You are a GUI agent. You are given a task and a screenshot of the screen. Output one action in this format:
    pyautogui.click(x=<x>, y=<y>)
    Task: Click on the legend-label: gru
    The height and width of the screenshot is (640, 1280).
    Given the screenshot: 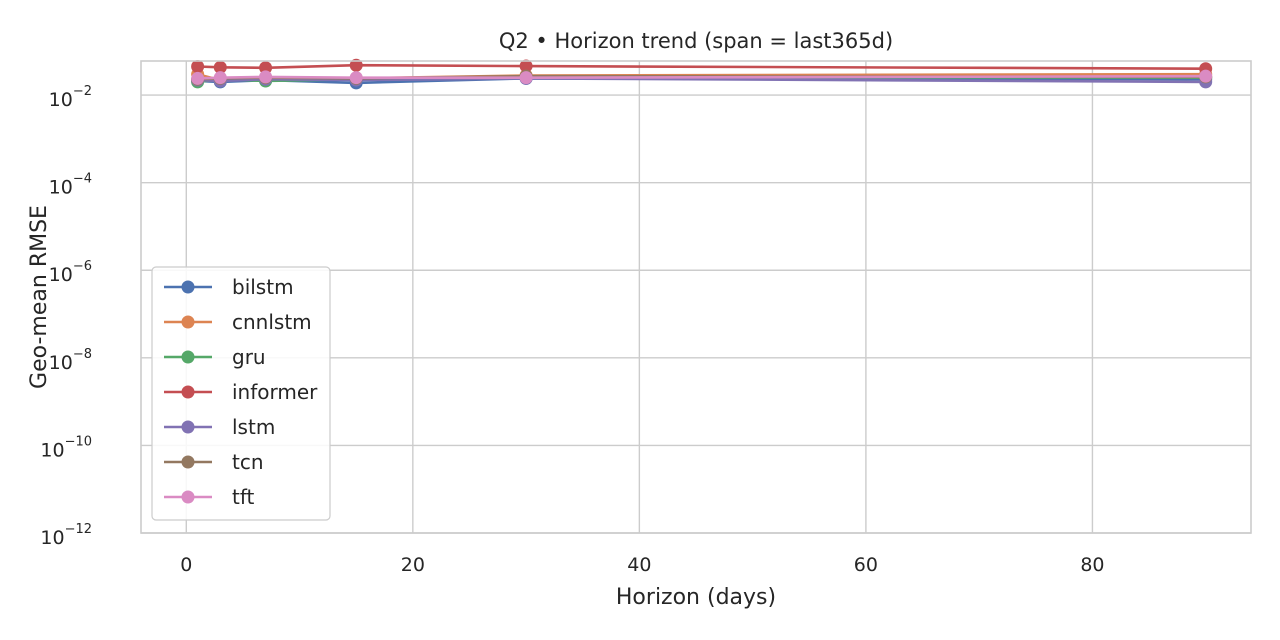 What is the action you would take?
    pyautogui.click(x=249, y=357)
    